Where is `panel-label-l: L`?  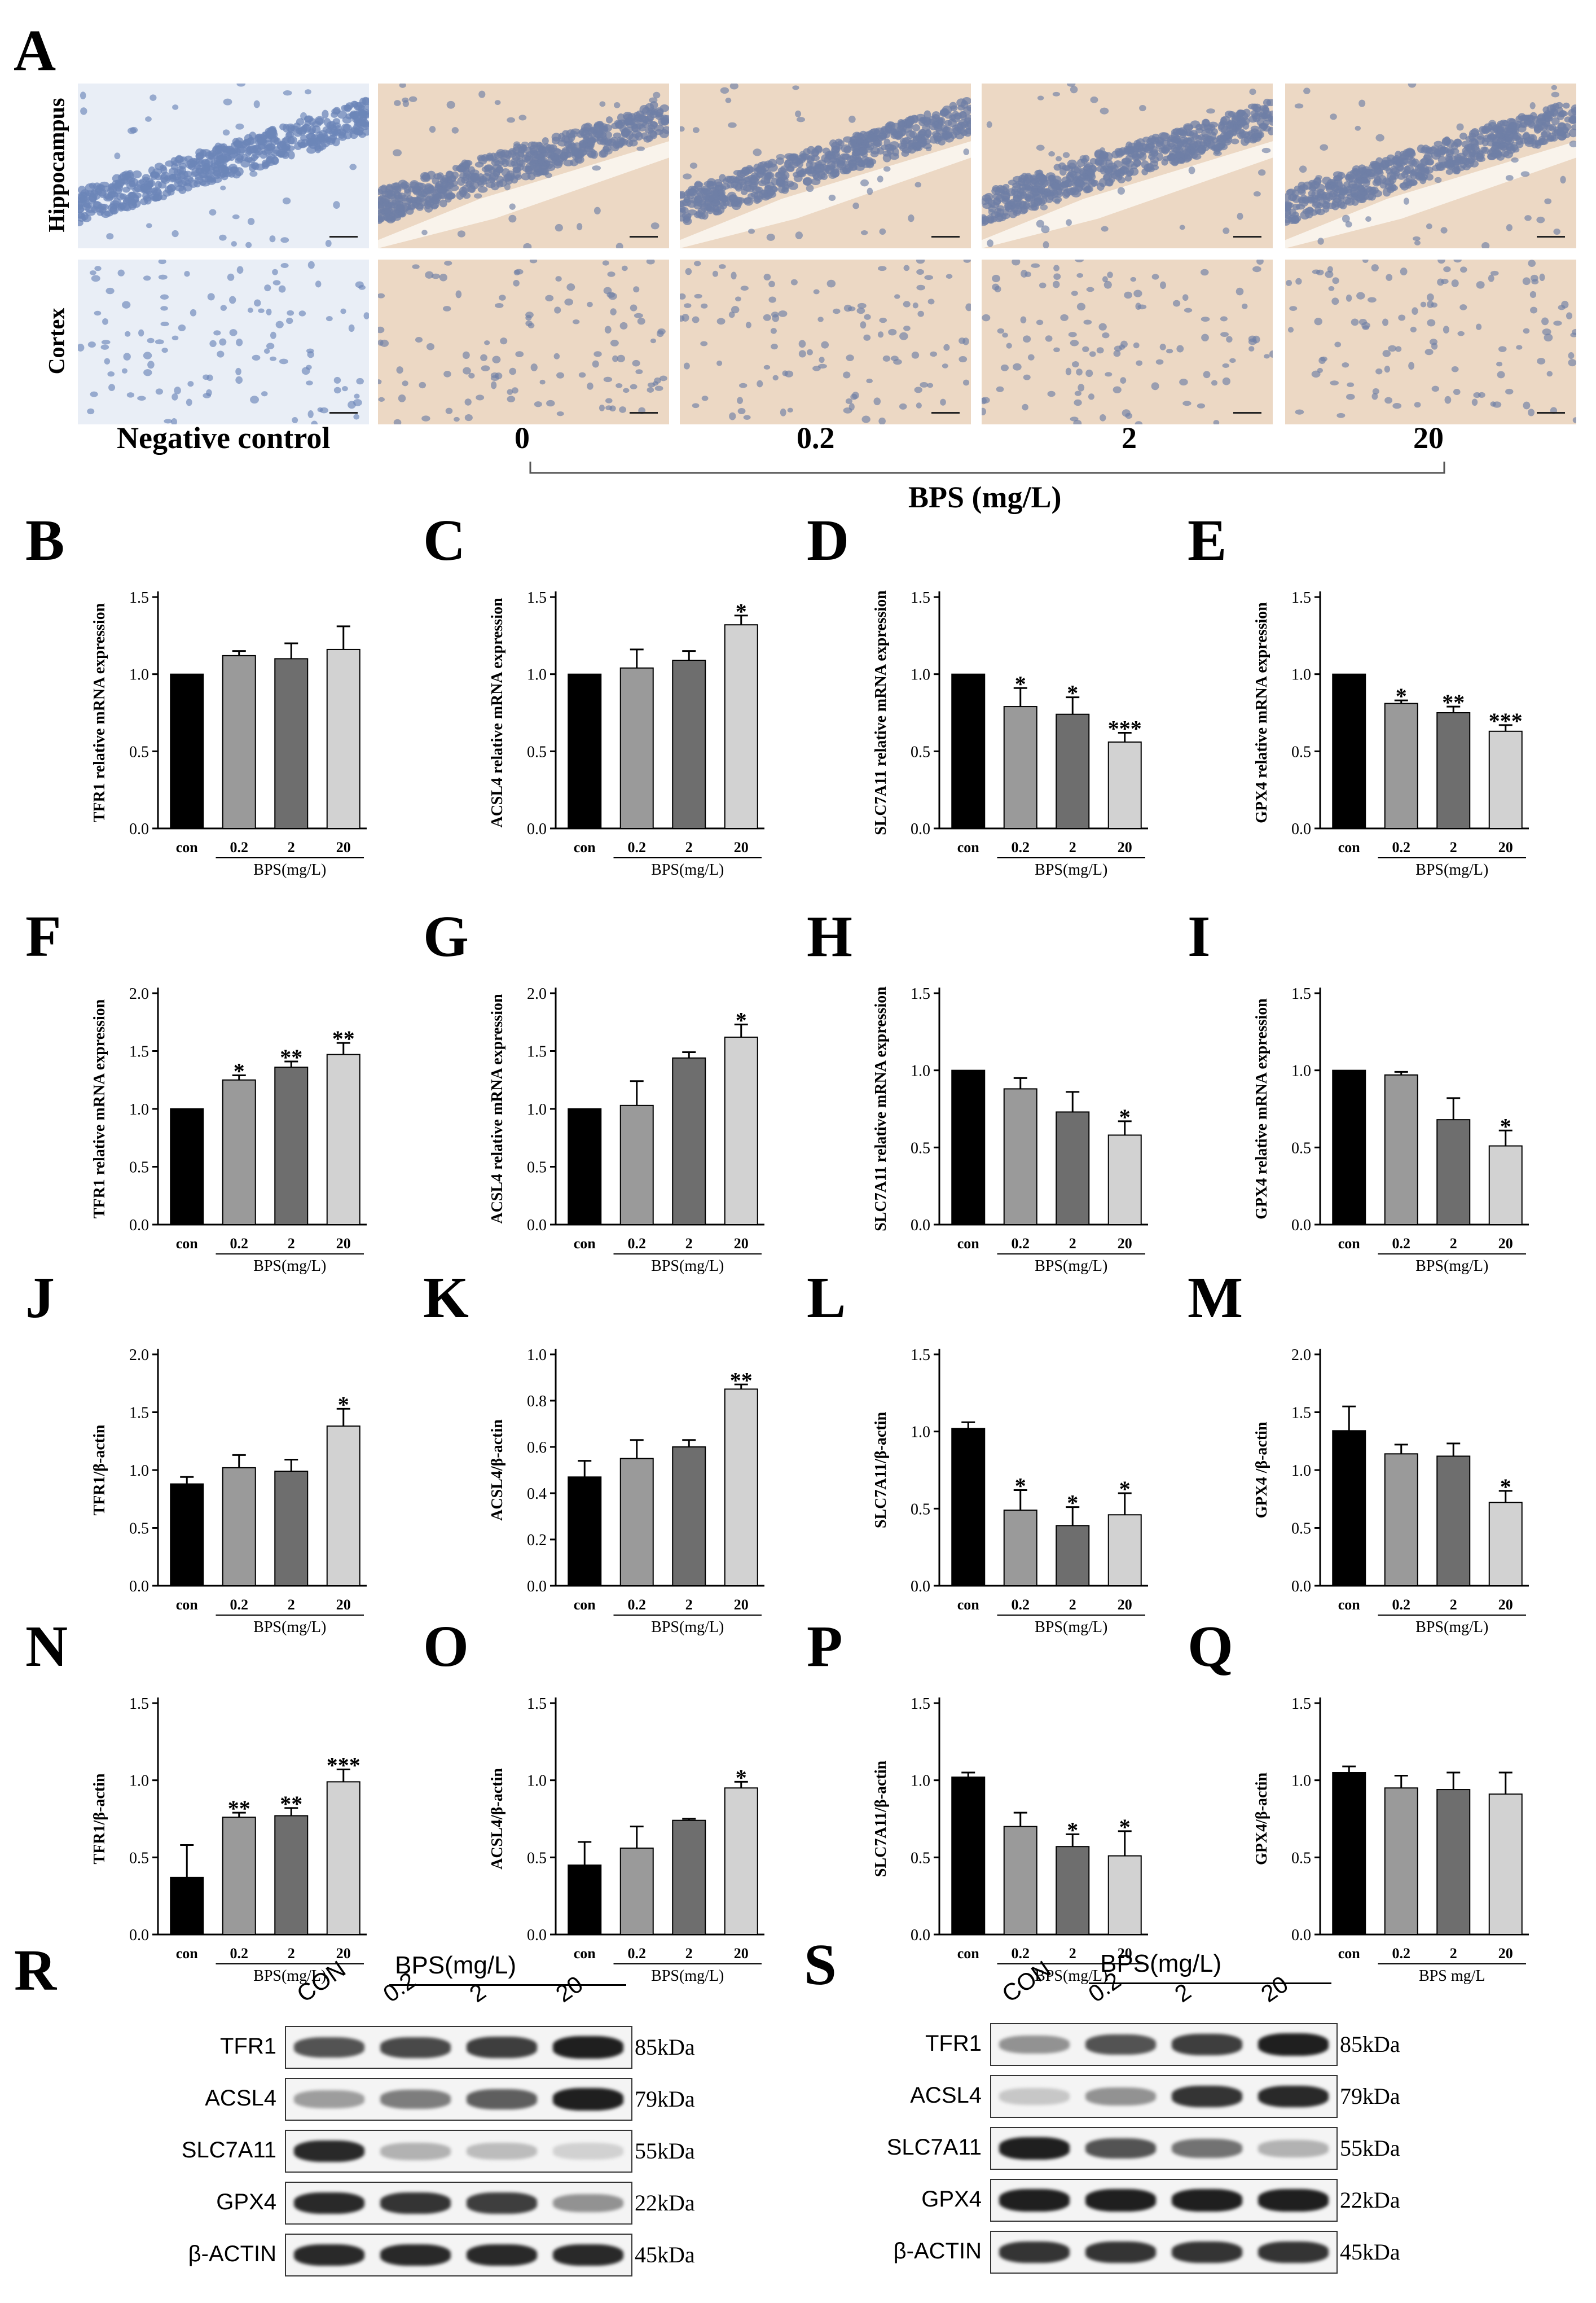
panel-label-l: L is located at coordinates (826, 1297).